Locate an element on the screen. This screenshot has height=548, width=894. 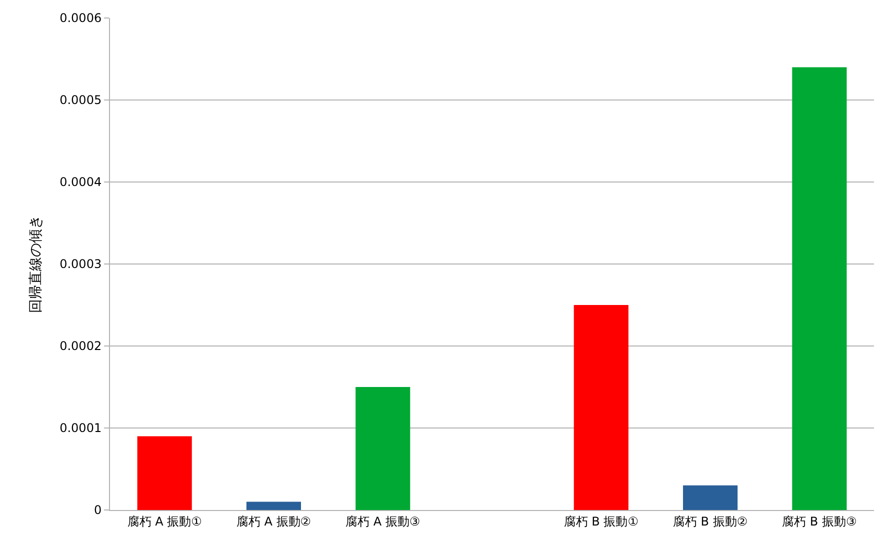
y-tick-label: 0.0003 is located at coordinates (81, 264).